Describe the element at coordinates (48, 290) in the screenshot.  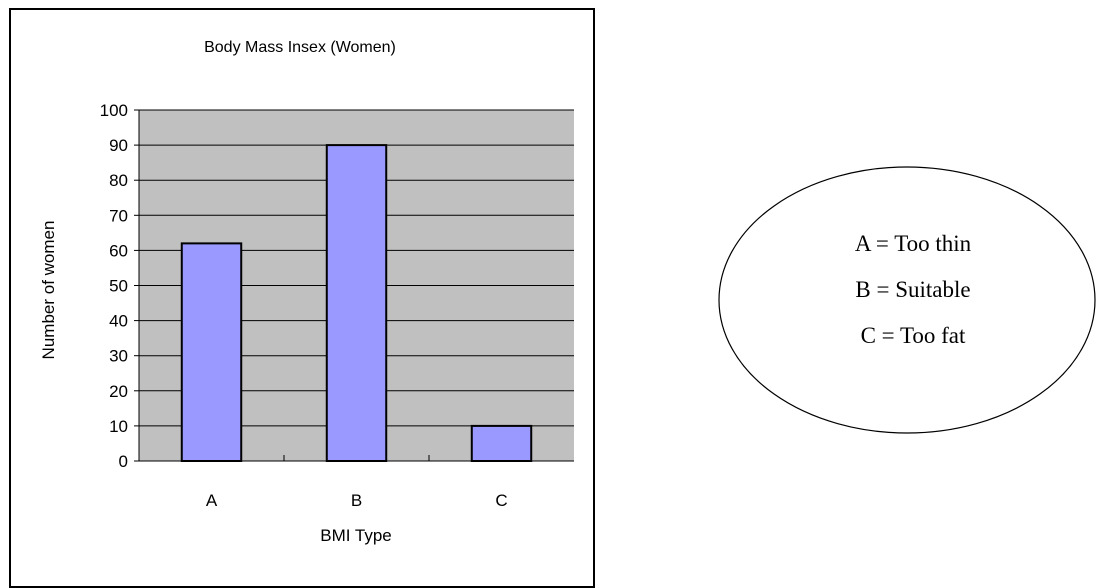
I see `y-axis-label: Number of women` at that location.